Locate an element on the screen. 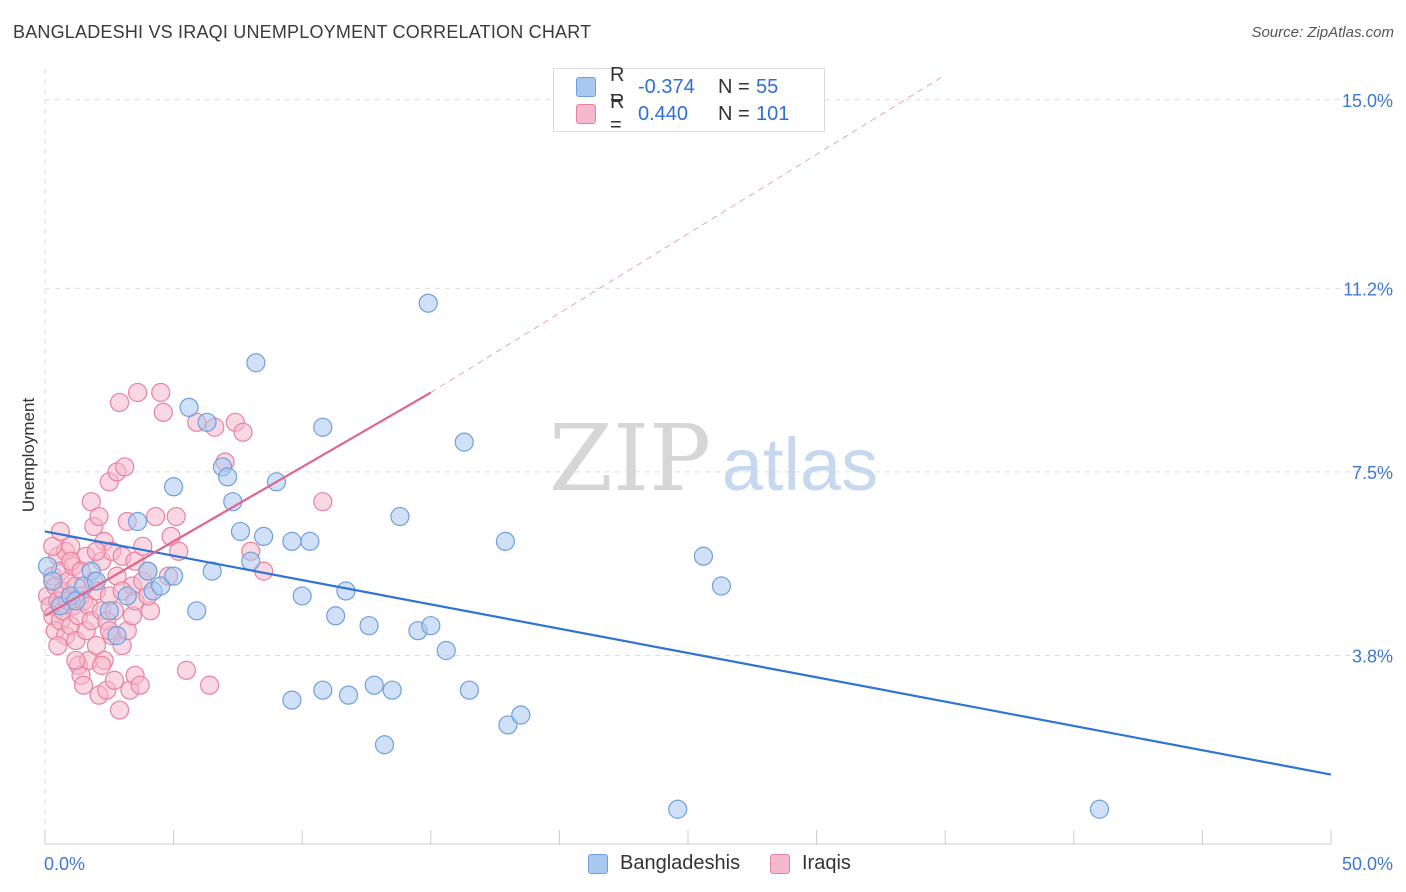  watermark: ZIP atlas is located at coordinates (713, 458).